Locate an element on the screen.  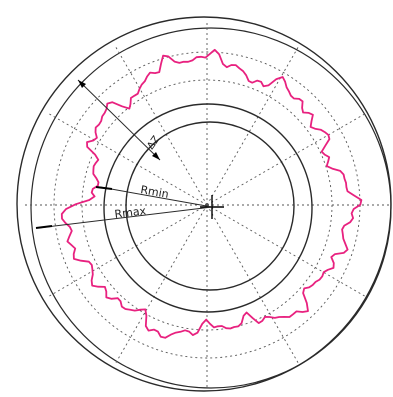
rmin-line is located at coordinates (156, 197).